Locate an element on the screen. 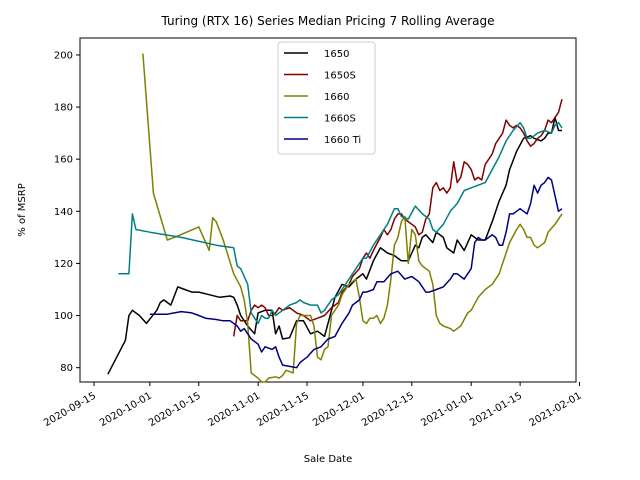 This screenshot has width=640, height=480. x-tick-label: 2020-11-01 is located at coordinates (234, 410).